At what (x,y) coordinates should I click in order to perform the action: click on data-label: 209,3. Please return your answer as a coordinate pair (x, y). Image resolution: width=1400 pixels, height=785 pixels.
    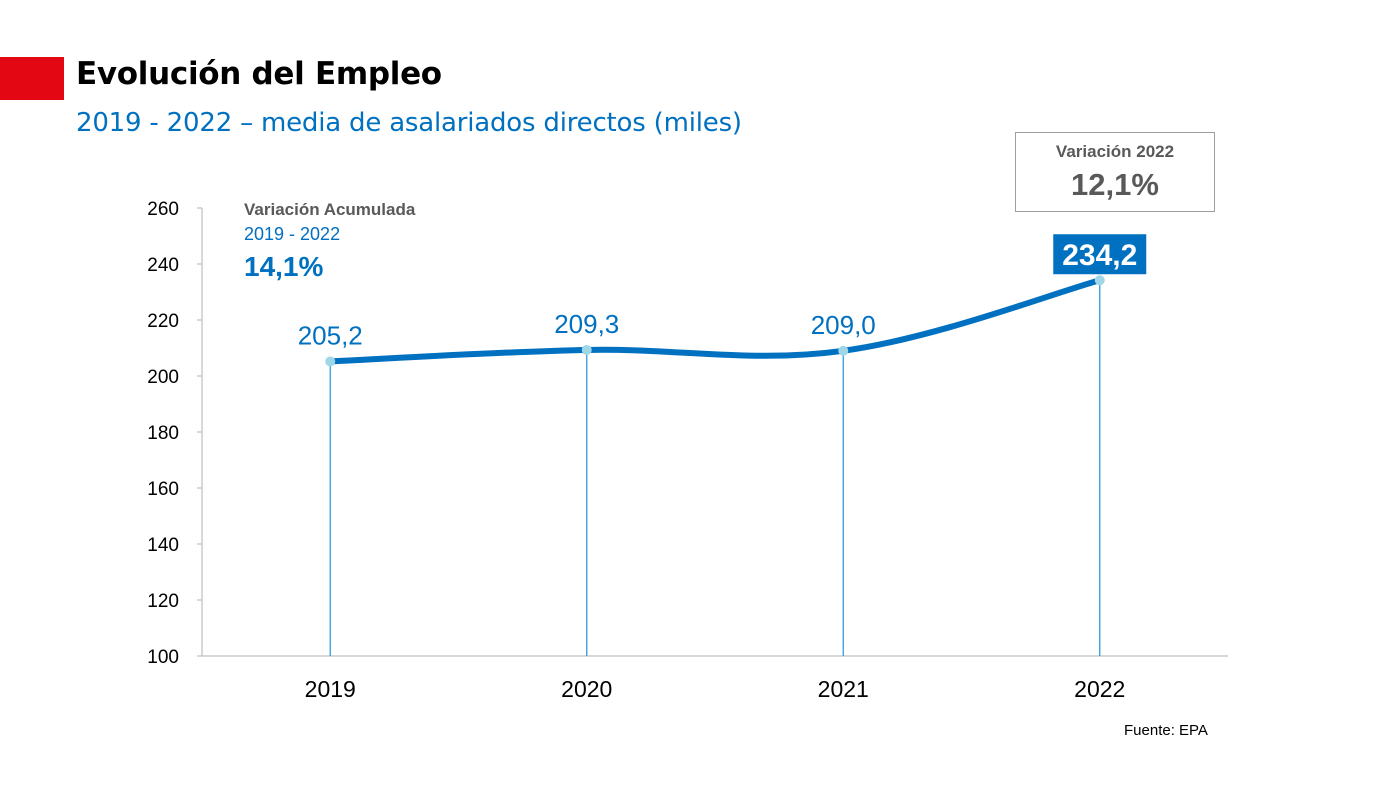
    Looking at the image, I should click on (586, 324).